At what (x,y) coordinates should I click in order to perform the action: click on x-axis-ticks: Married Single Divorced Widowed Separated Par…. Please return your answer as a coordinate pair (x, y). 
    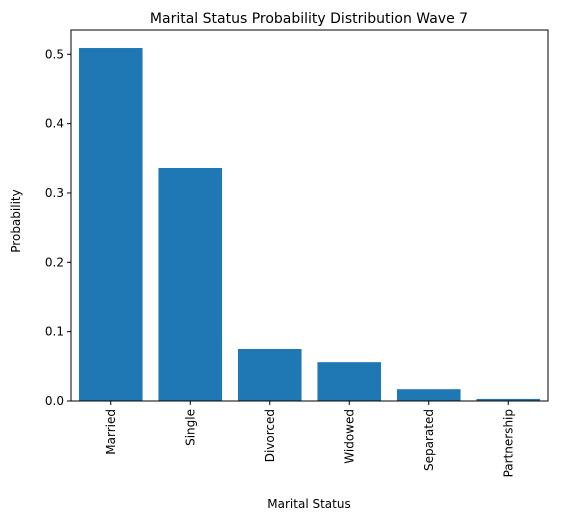
    Looking at the image, I should click on (309, 439).